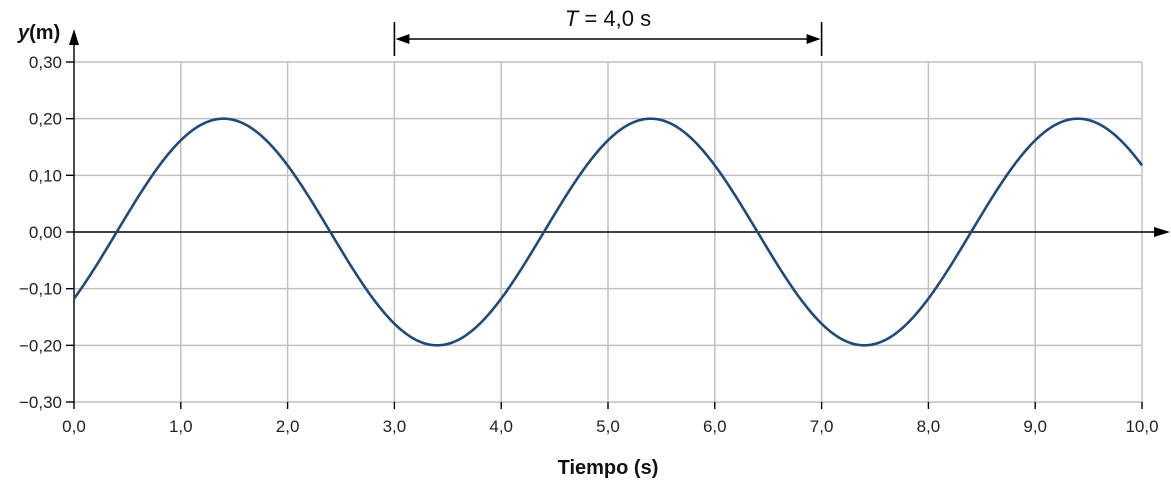 This screenshot has width=1171, height=485. I want to click on period-label-symbol: T, so click(572, 18).